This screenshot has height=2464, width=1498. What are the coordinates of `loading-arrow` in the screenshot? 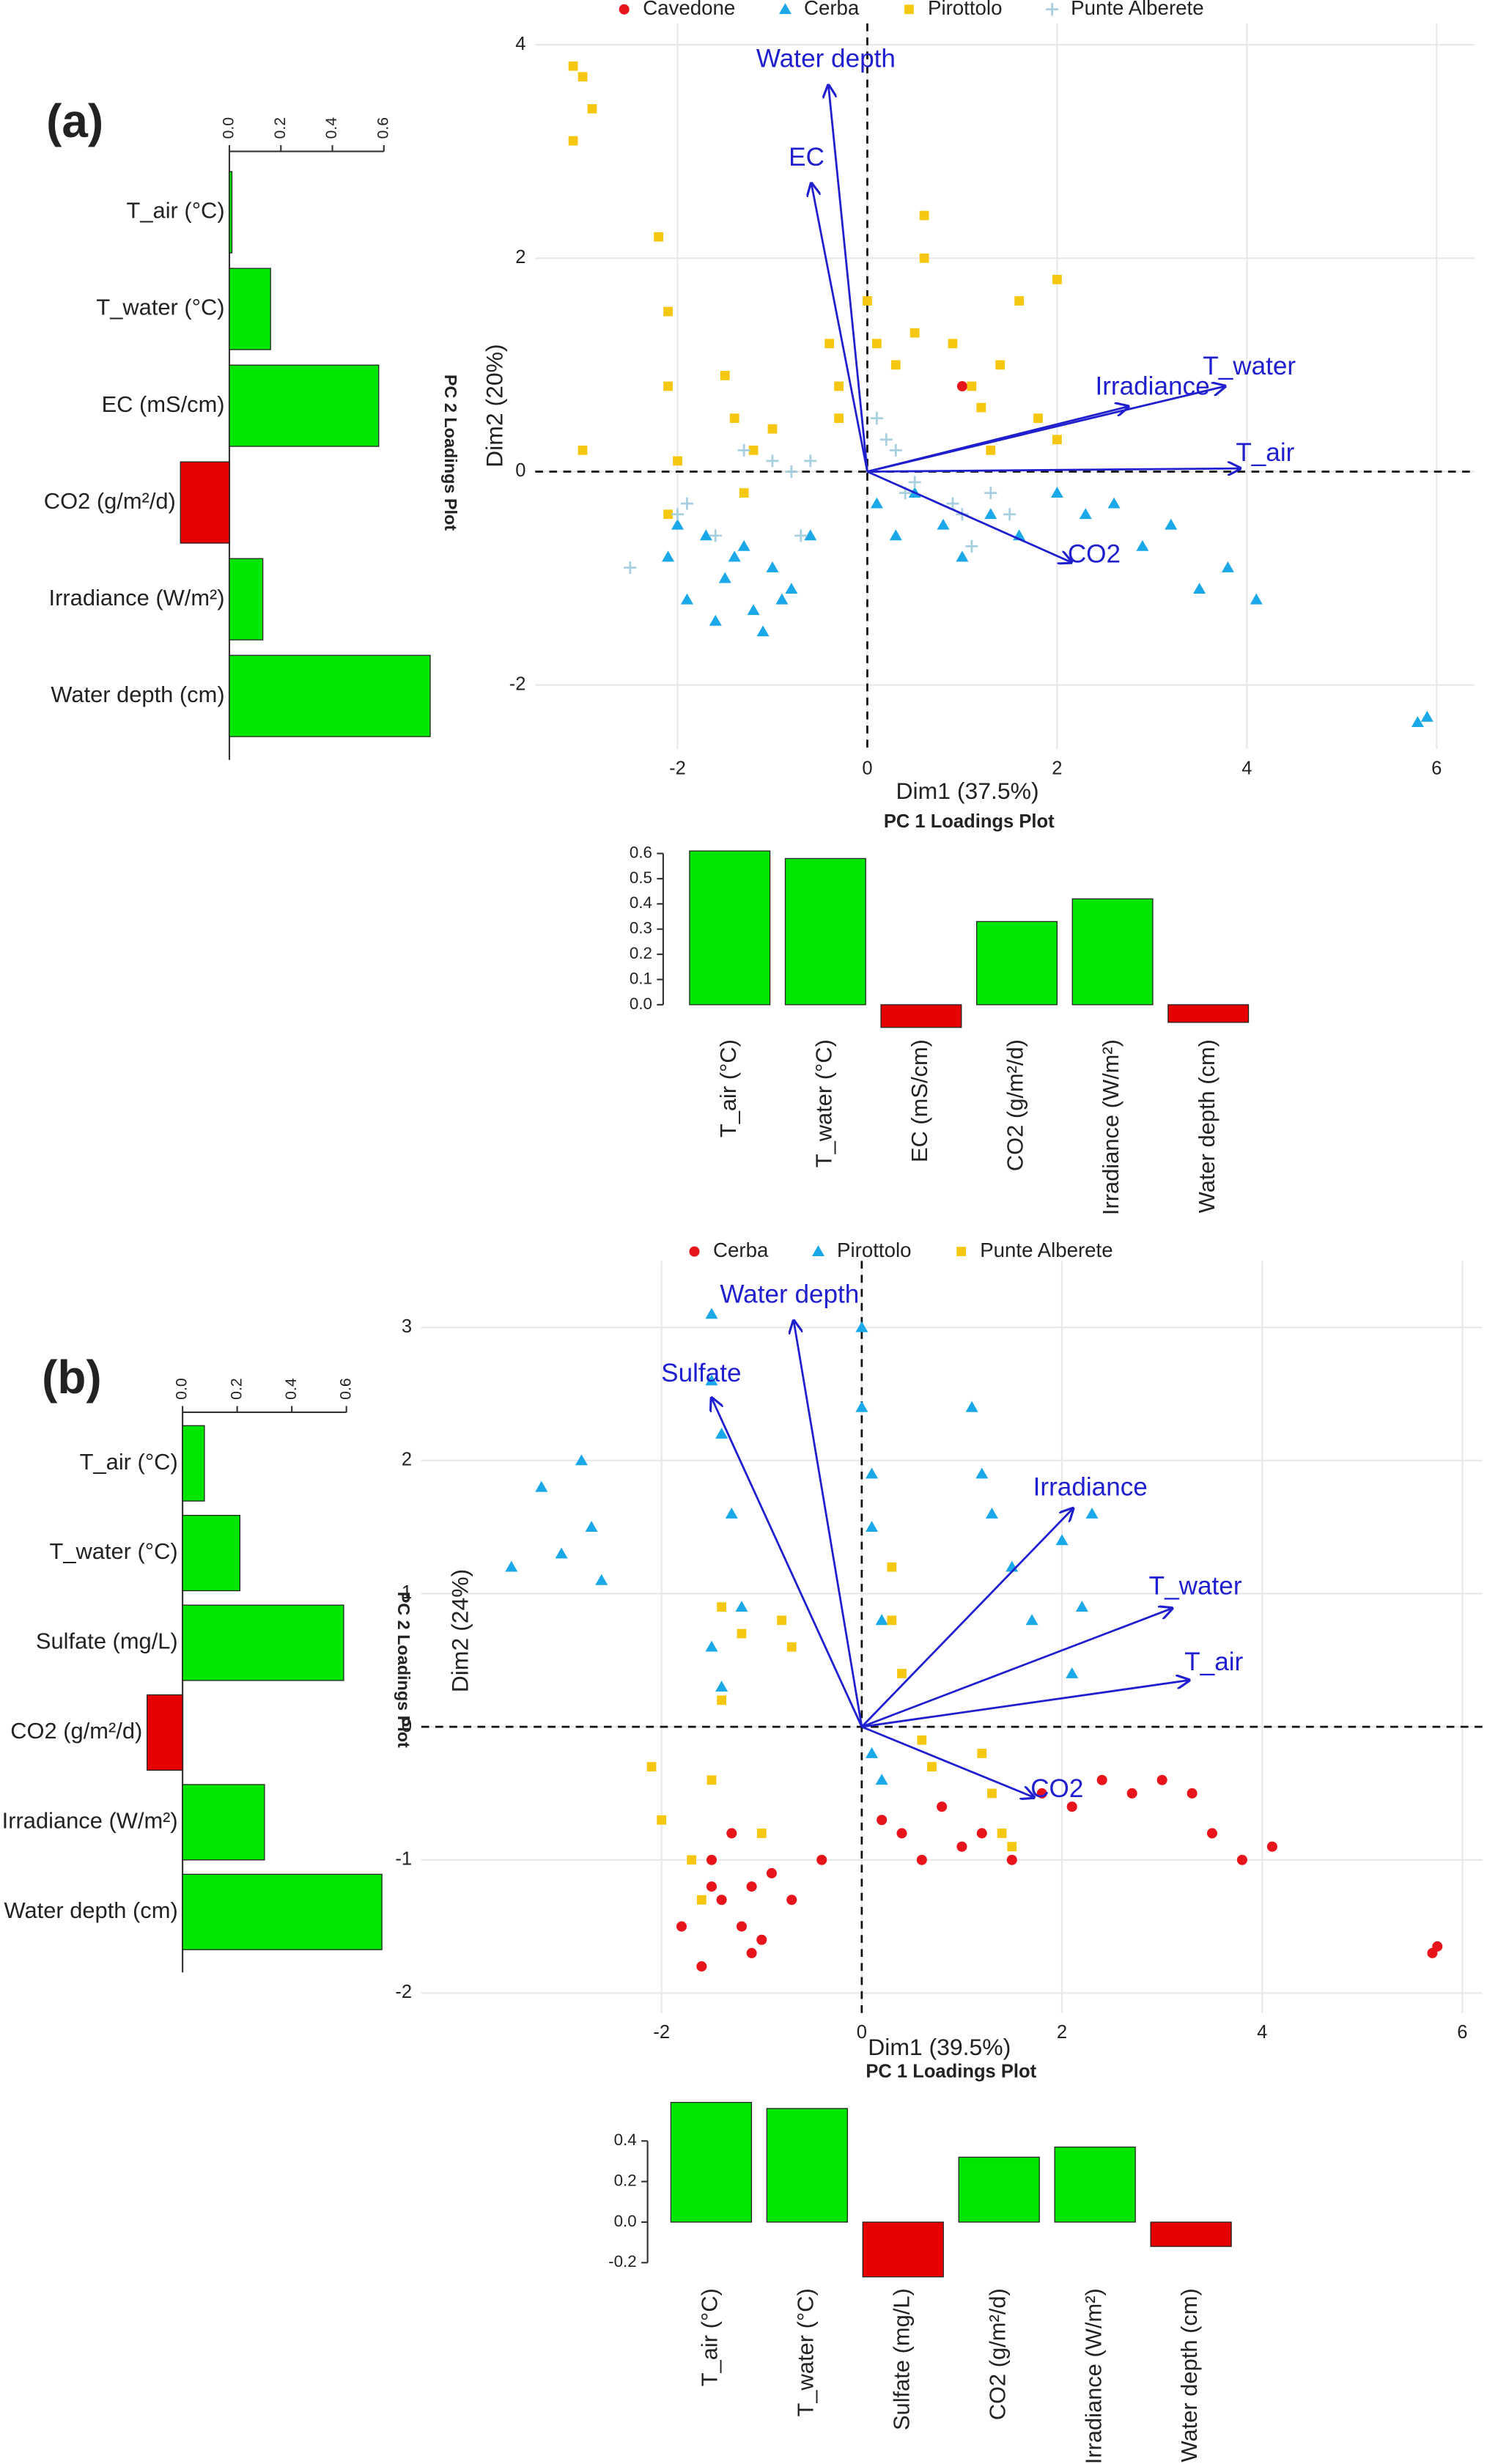 It's located at (1025, 1704).